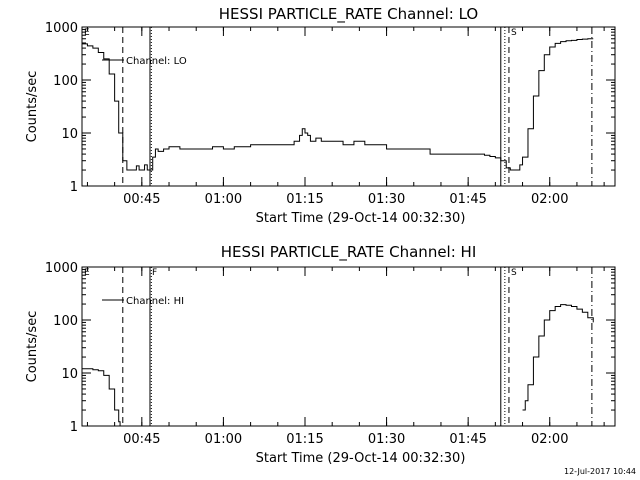 The image size is (640, 480). I want to click on panel-0-y-tick-label: 1000, so click(61, 28).